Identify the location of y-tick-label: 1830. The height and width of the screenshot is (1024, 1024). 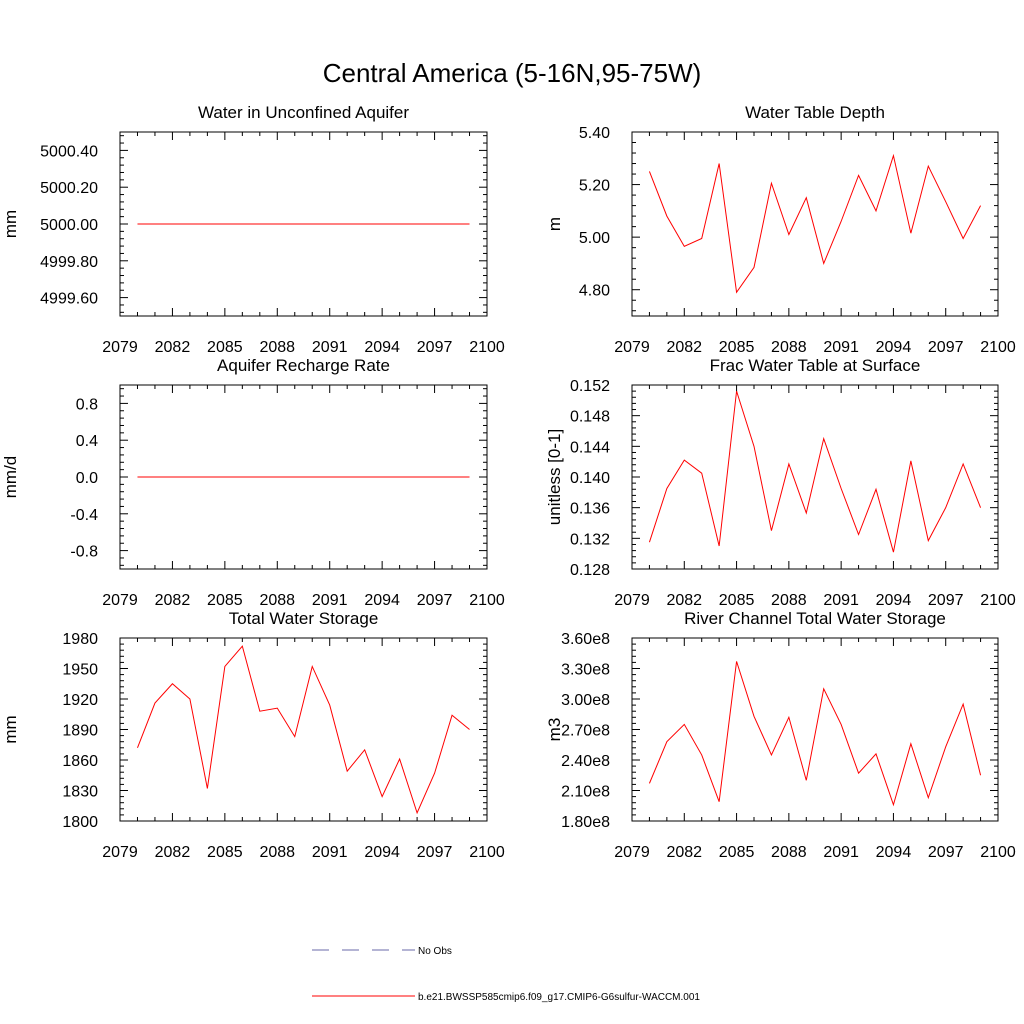
(80, 792).